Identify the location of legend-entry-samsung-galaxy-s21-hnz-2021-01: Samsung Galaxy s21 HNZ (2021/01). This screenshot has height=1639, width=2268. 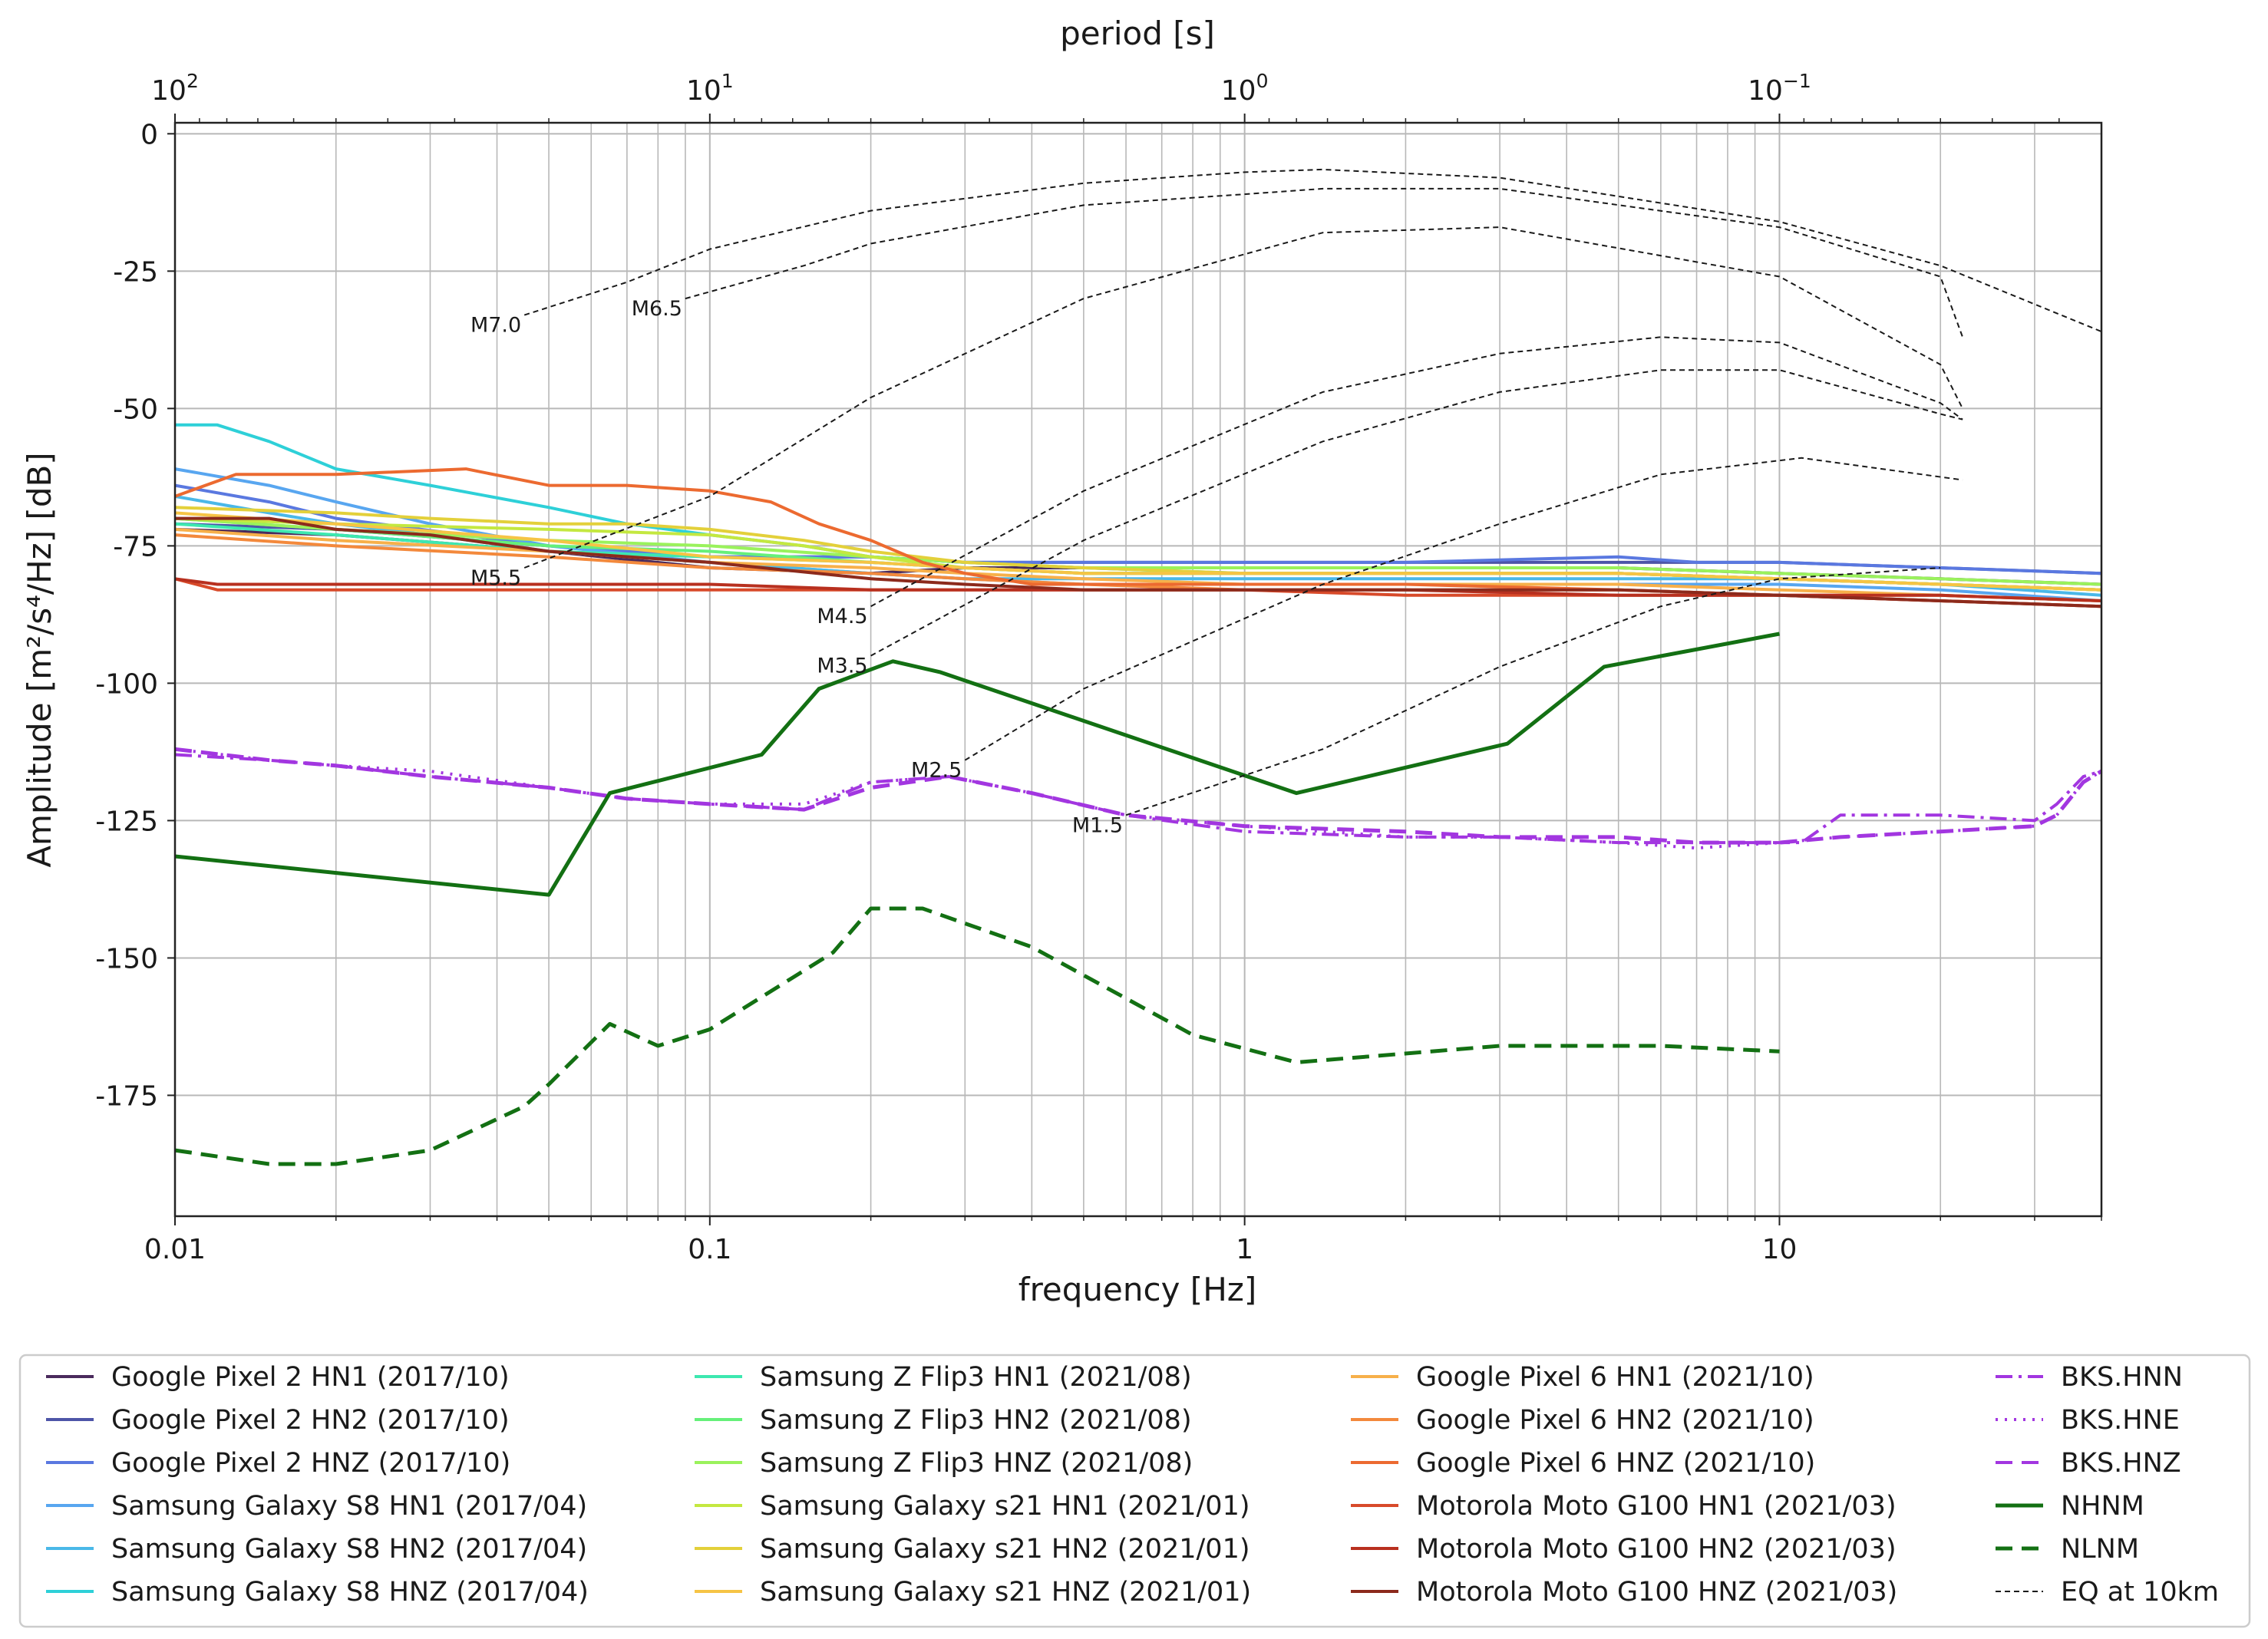
(1006, 1592).